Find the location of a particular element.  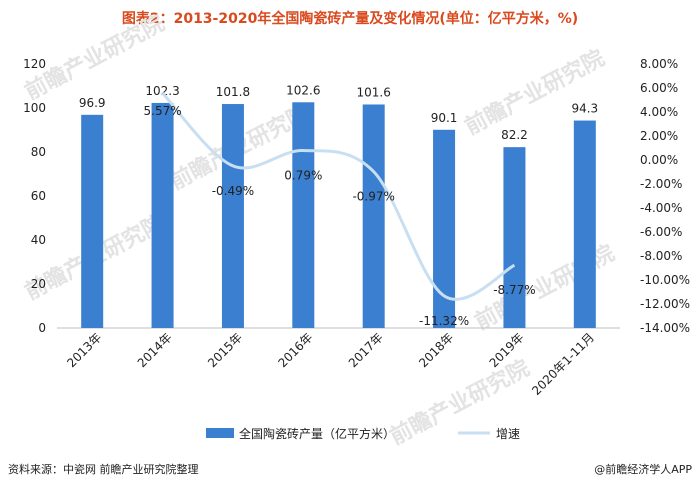

category-label: 2017年 is located at coordinates (366, 350).